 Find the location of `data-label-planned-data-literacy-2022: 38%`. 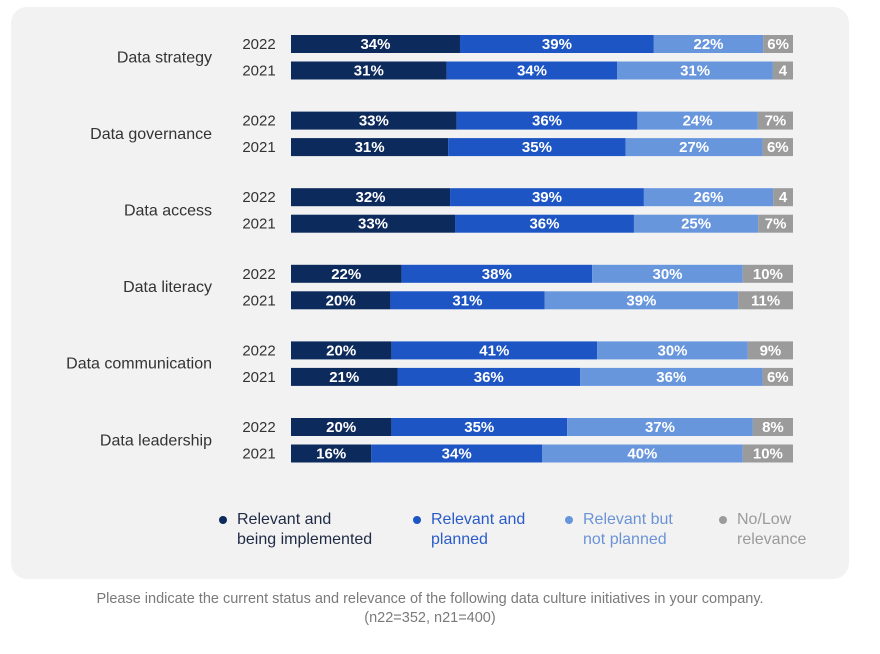

data-label-planned-data-literacy-2022: 38% is located at coordinates (497, 274).